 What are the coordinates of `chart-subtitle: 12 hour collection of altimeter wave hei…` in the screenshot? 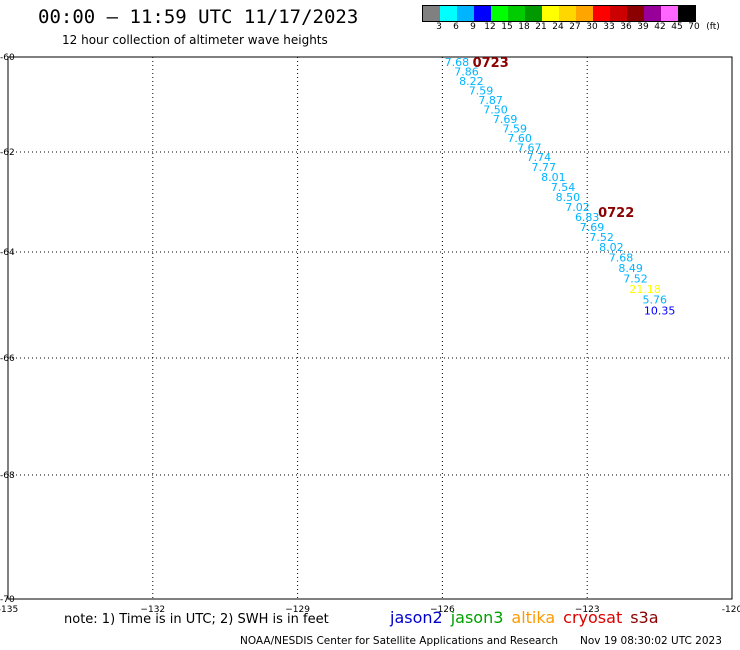 It's located at (195, 40).